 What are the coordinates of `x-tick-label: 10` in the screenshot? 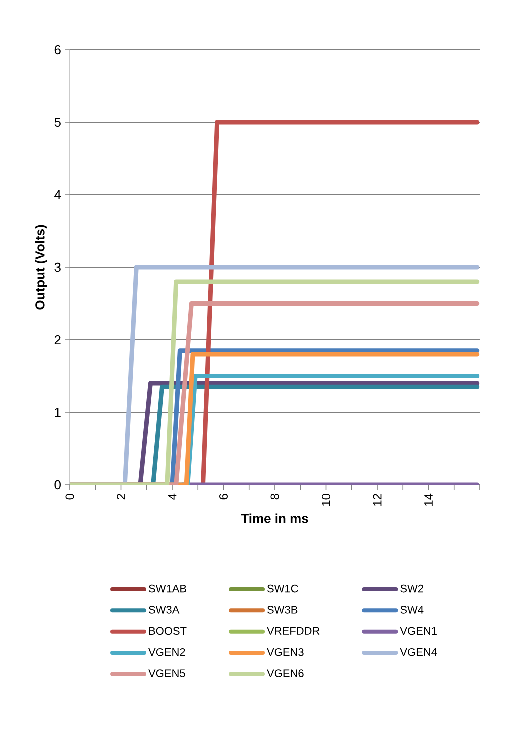 It's located at (326, 500).